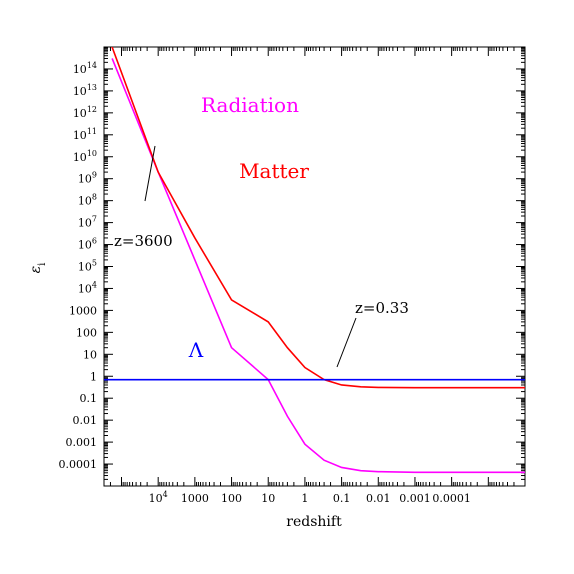  I want to click on y-tick-label: 10¹⁰, so click(85, 156).